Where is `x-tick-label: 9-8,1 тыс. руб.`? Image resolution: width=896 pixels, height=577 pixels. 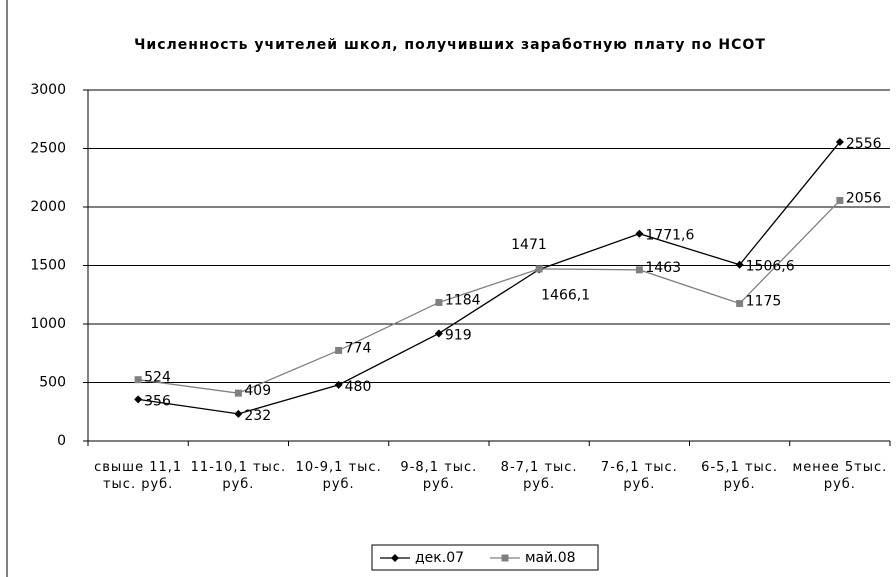 x-tick-label: 9-8,1 тыс. руб. is located at coordinates (439, 476).